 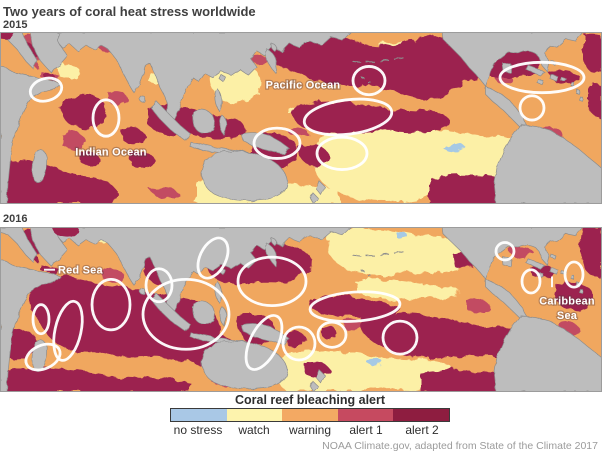 I want to click on legend-swatches, so click(x=310, y=415).